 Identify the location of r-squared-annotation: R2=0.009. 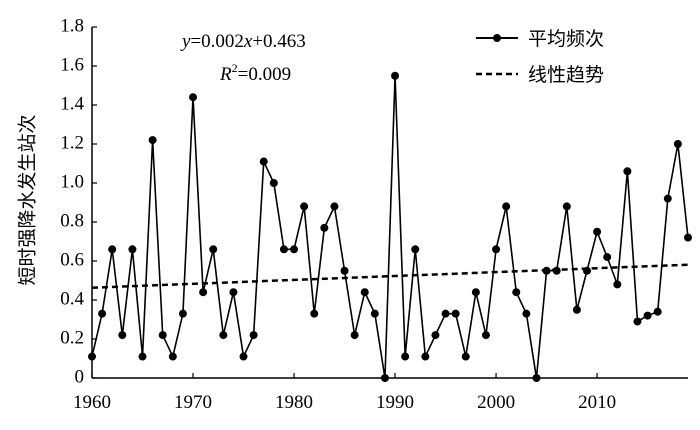
(255, 73).